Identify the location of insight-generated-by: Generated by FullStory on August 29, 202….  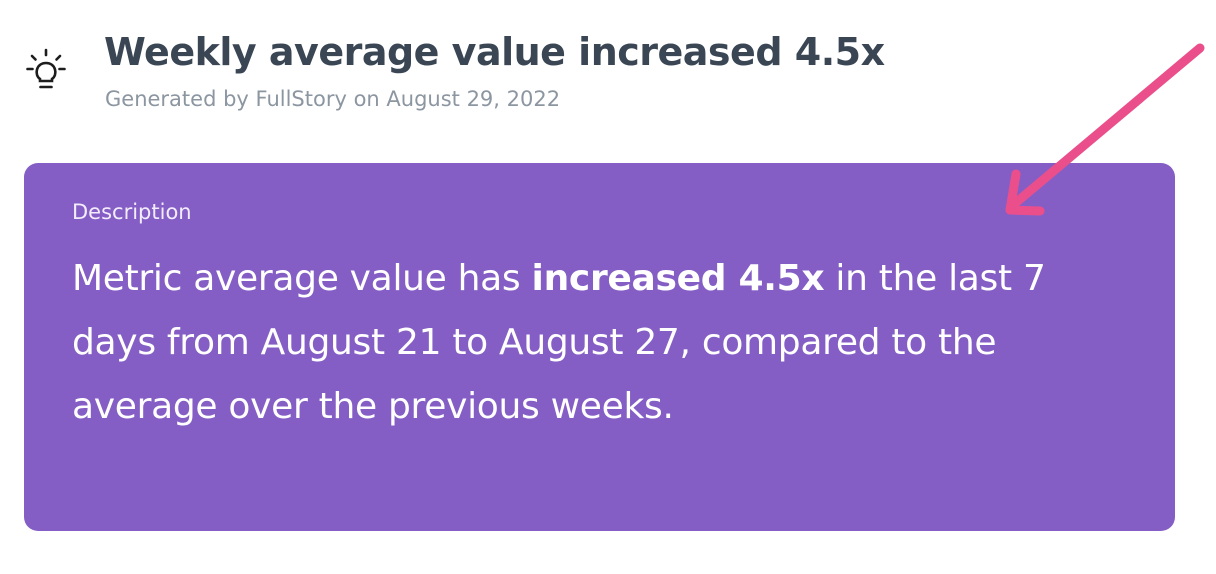
(333, 99).